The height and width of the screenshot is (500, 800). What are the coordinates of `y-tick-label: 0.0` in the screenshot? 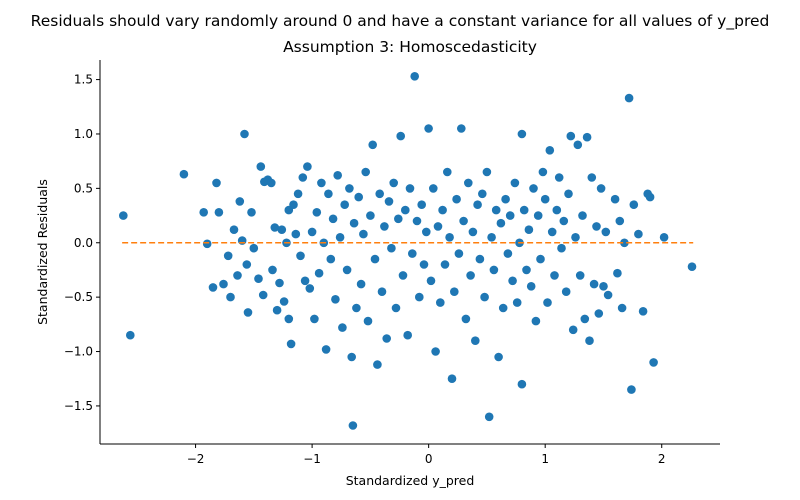 It's located at (83, 243).